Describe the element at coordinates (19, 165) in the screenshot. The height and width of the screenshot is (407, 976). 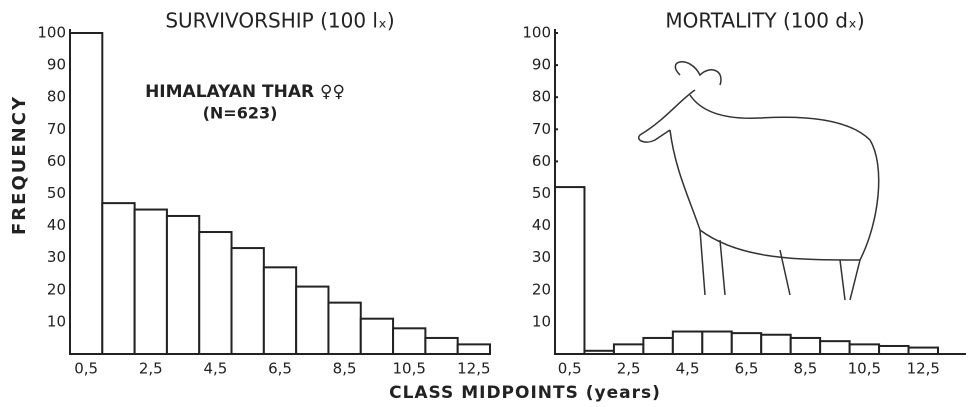
I see `y-axis-label: FREQUENCY` at that location.